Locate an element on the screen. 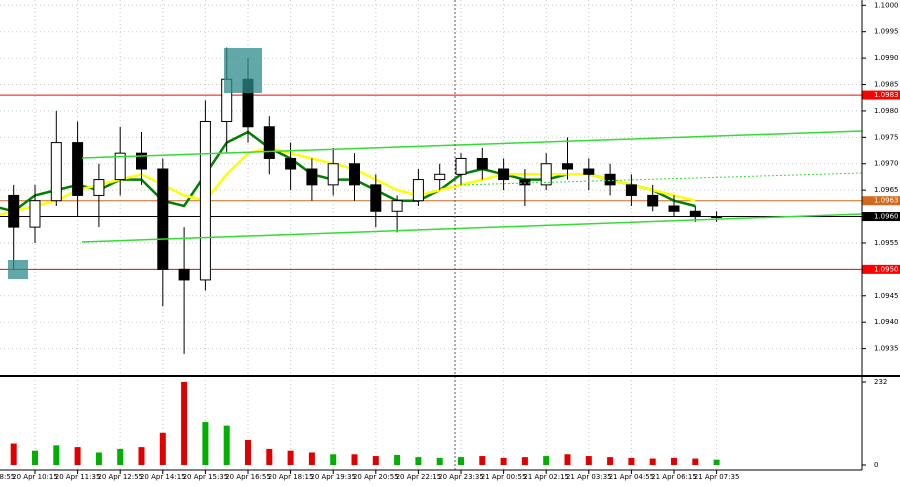 The height and width of the screenshot is (486, 900). volume-tick-label: 232 is located at coordinates (880, 382).